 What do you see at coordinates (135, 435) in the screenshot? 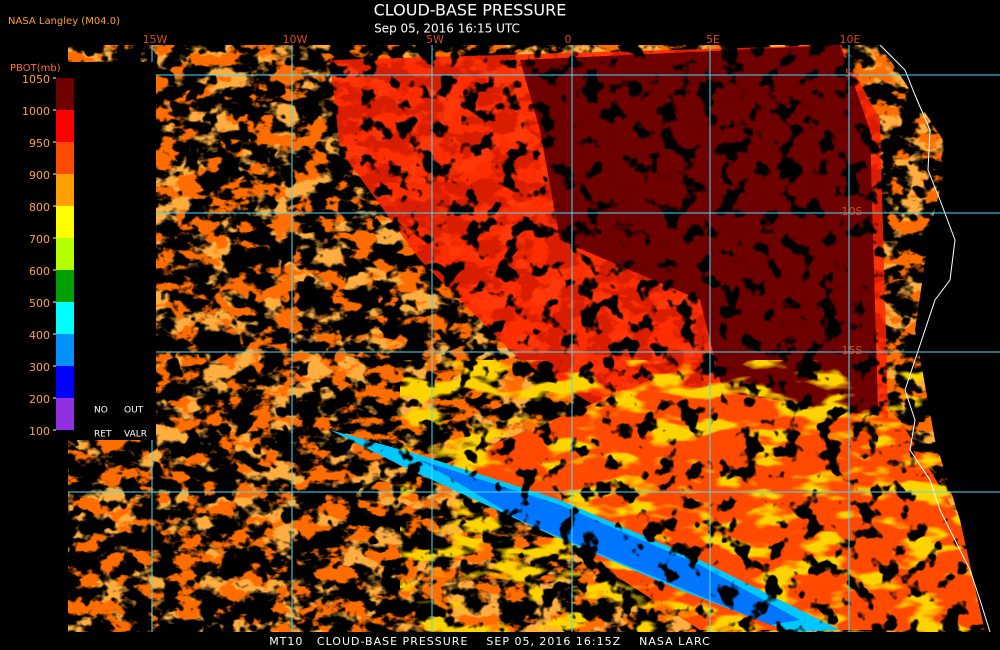
I see `no-retrieval-label: VALR` at bounding box center [135, 435].